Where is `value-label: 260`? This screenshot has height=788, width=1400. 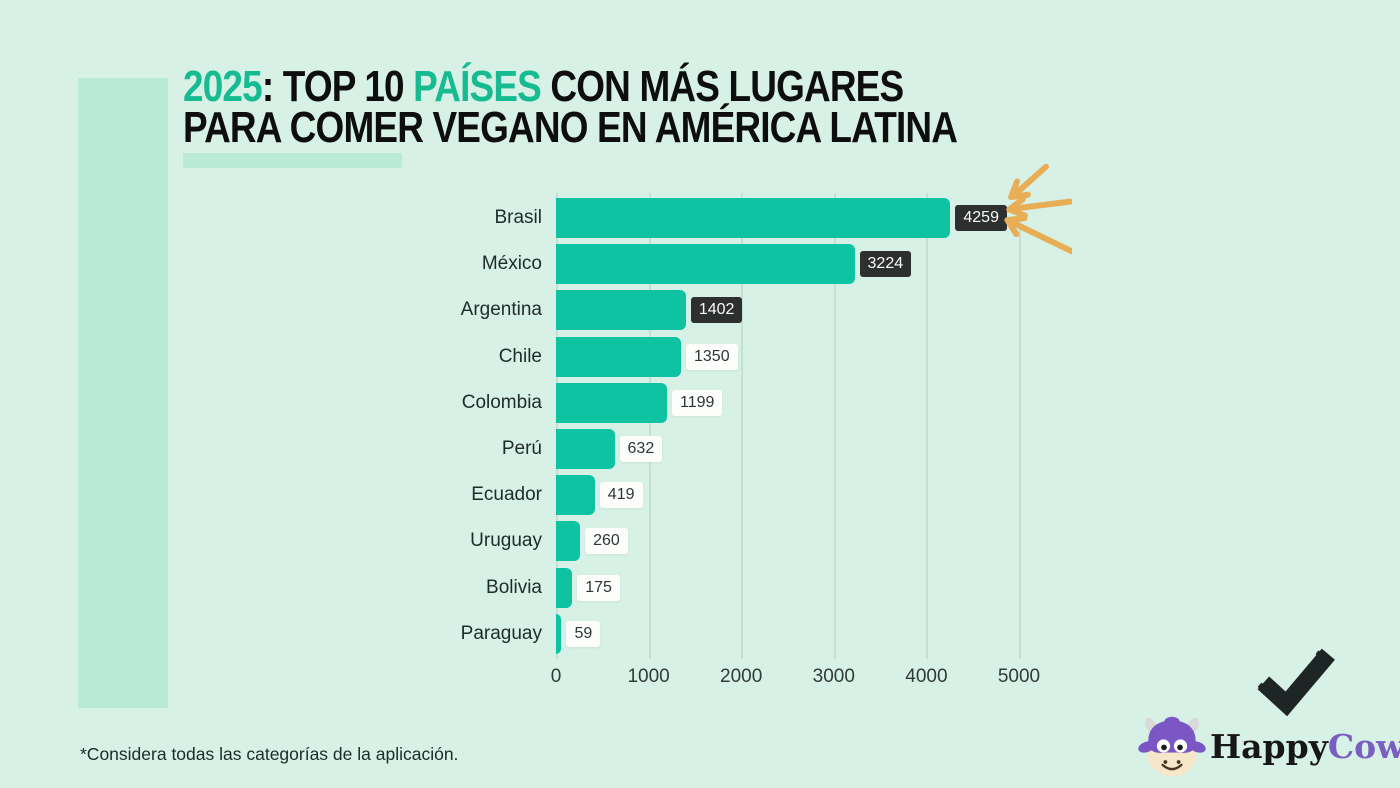 value-label: 260 is located at coordinates (606, 541).